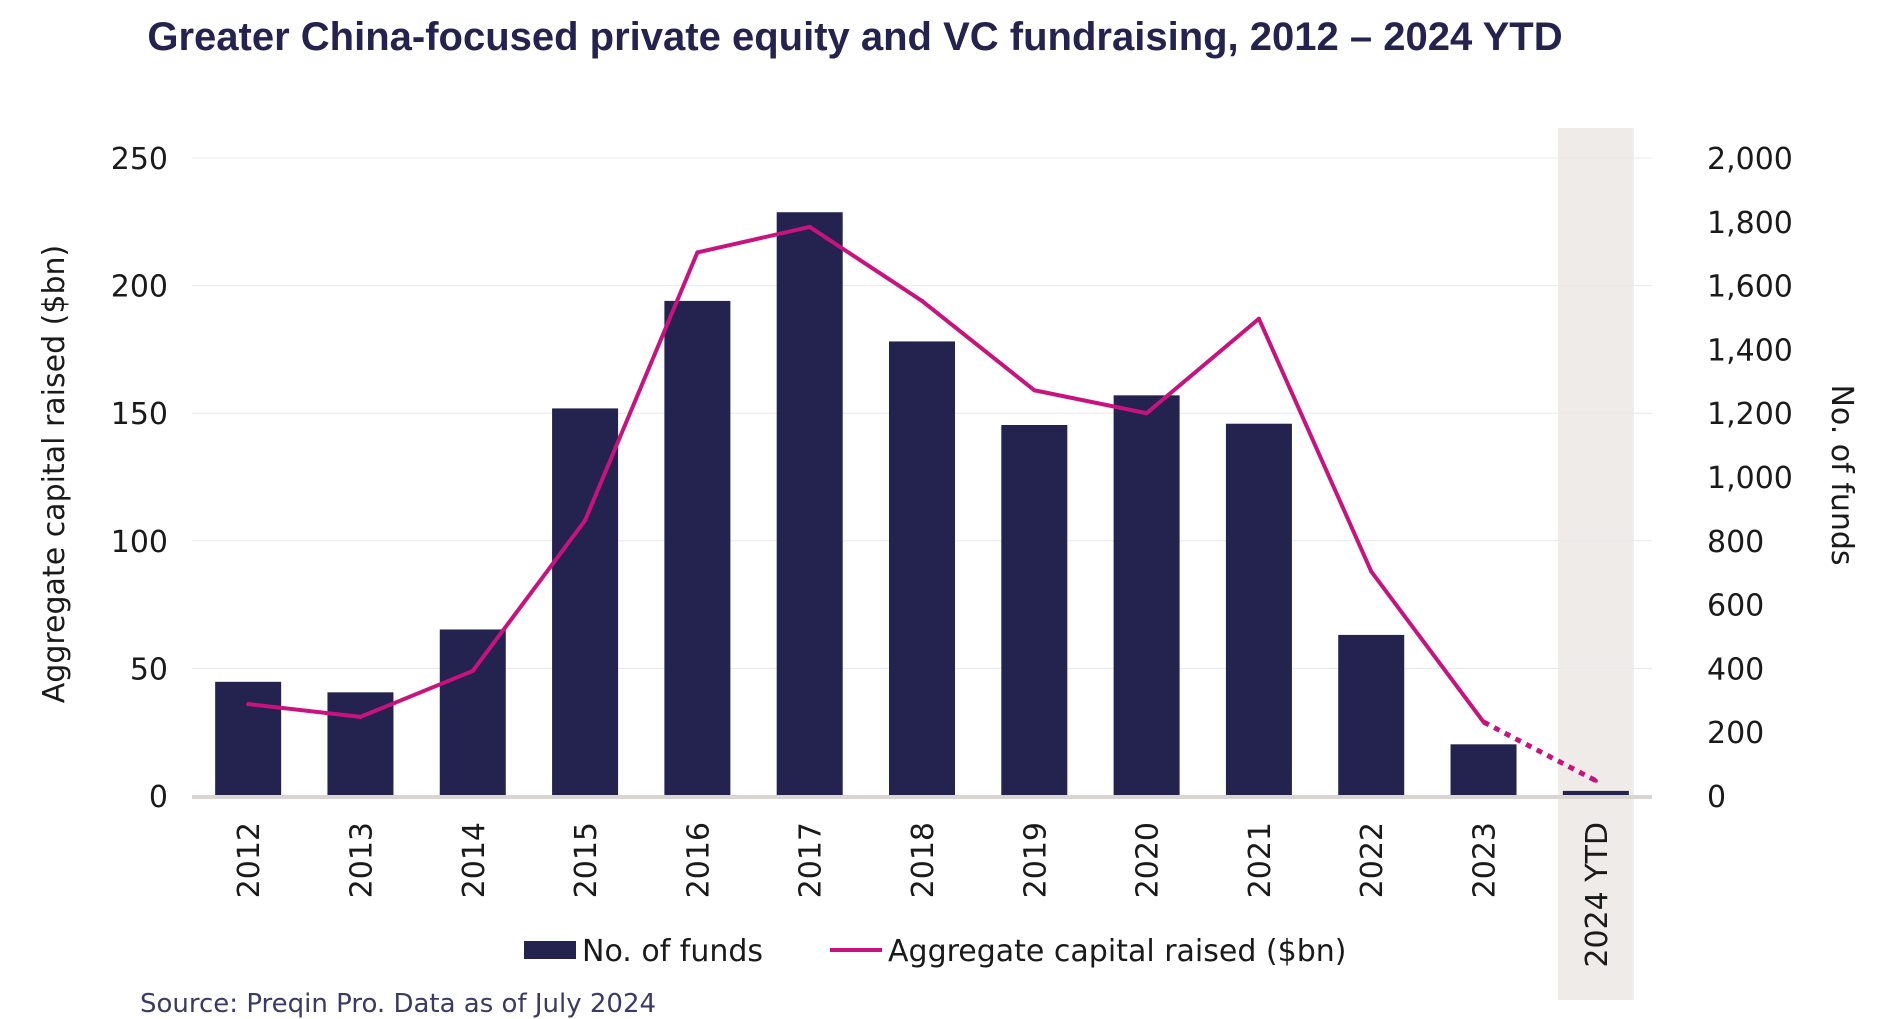  I want to click on bar-2023, so click(1483, 770).